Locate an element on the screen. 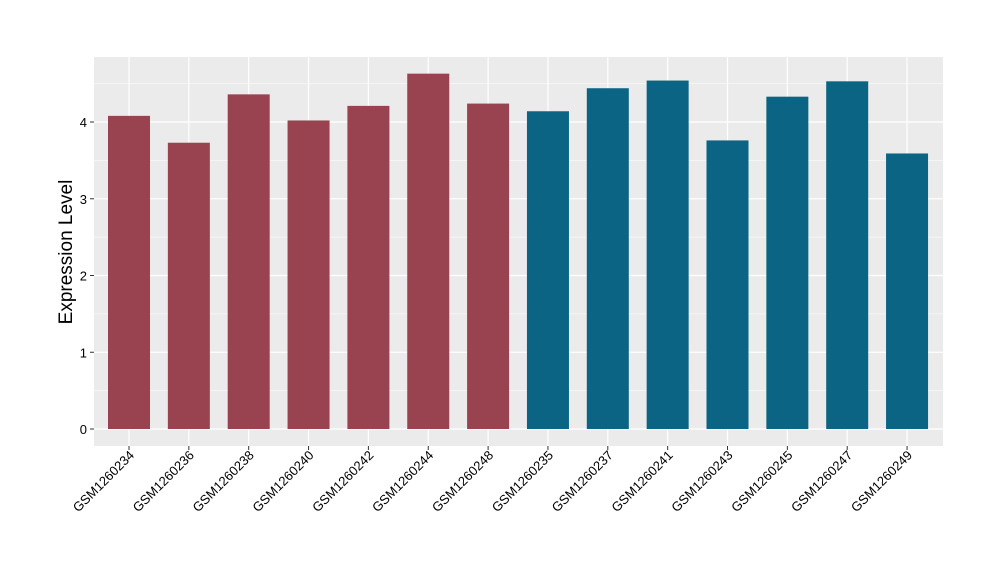 This screenshot has height=585, width=1000. y-tick-label: 1 is located at coordinates (83, 352).